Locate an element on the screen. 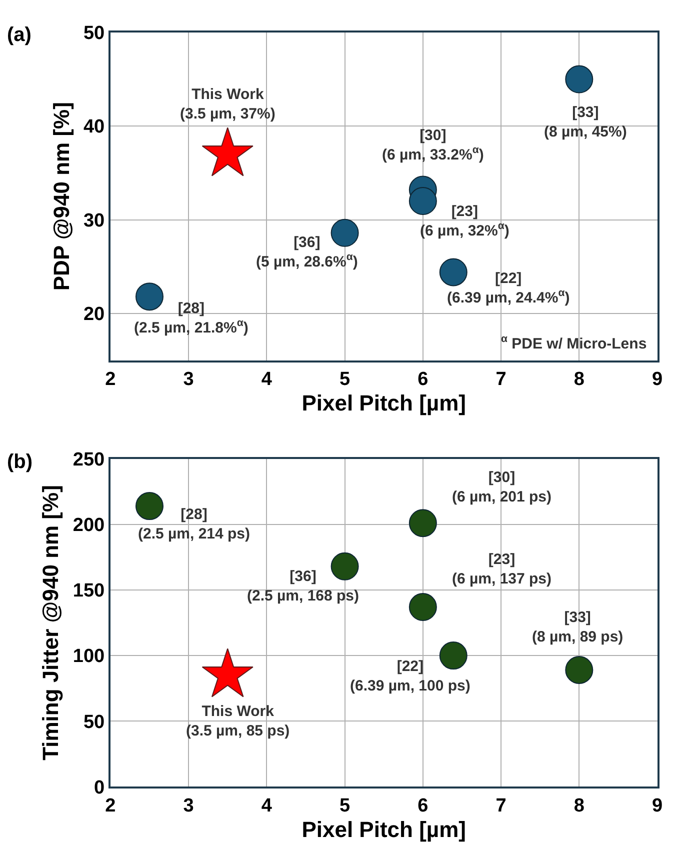 This screenshot has height=867, width=681. annotation: [23] (6 µm, 137 ps) is located at coordinates (502, 569).